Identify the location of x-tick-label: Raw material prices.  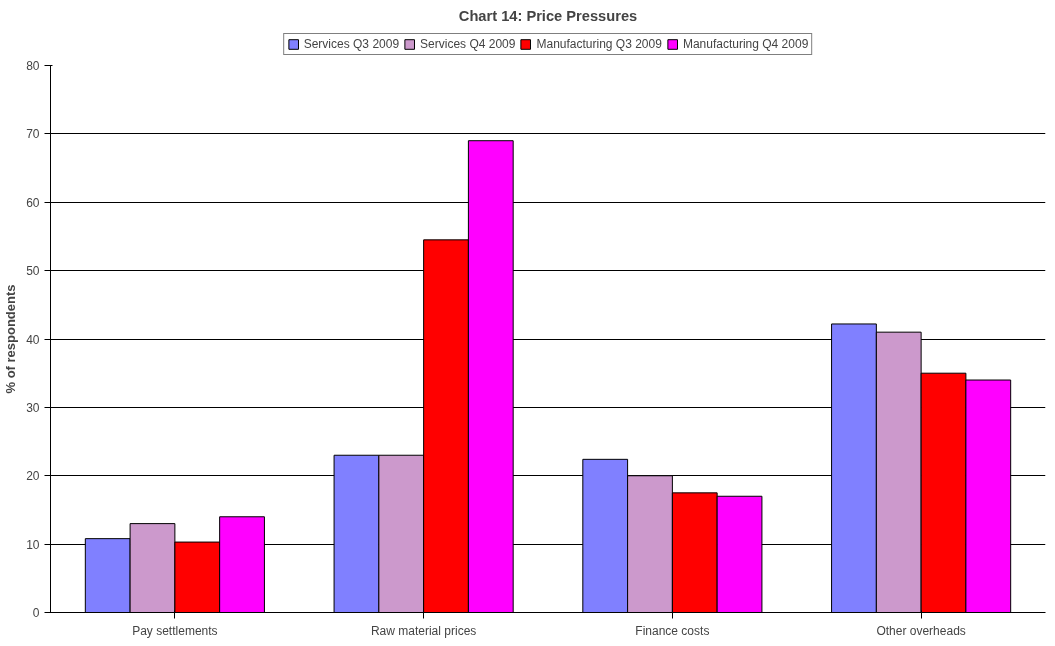
(423, 630).